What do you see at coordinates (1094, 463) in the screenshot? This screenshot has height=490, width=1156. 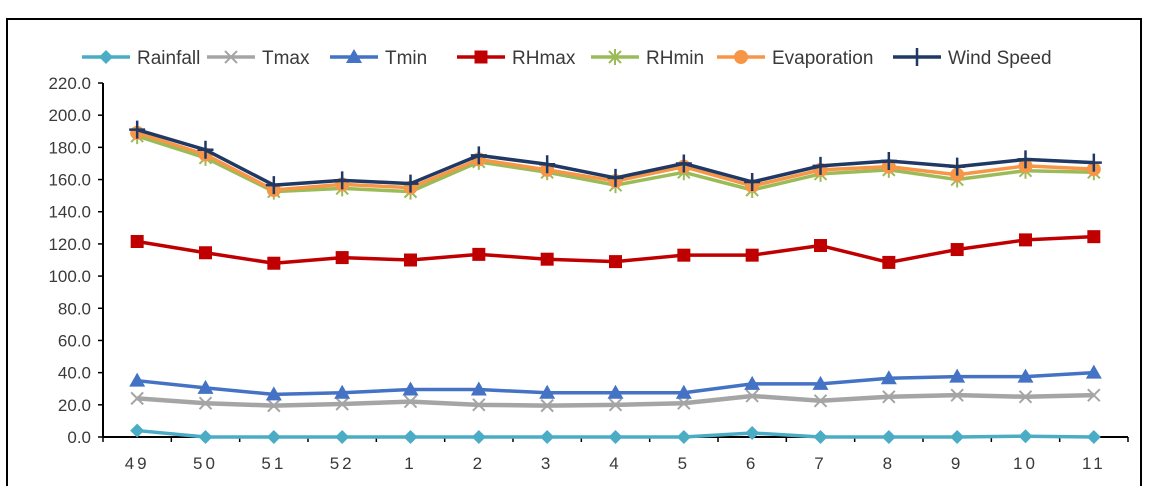 I see `x-tick-label: 11` at bounding box center [1094, 463].